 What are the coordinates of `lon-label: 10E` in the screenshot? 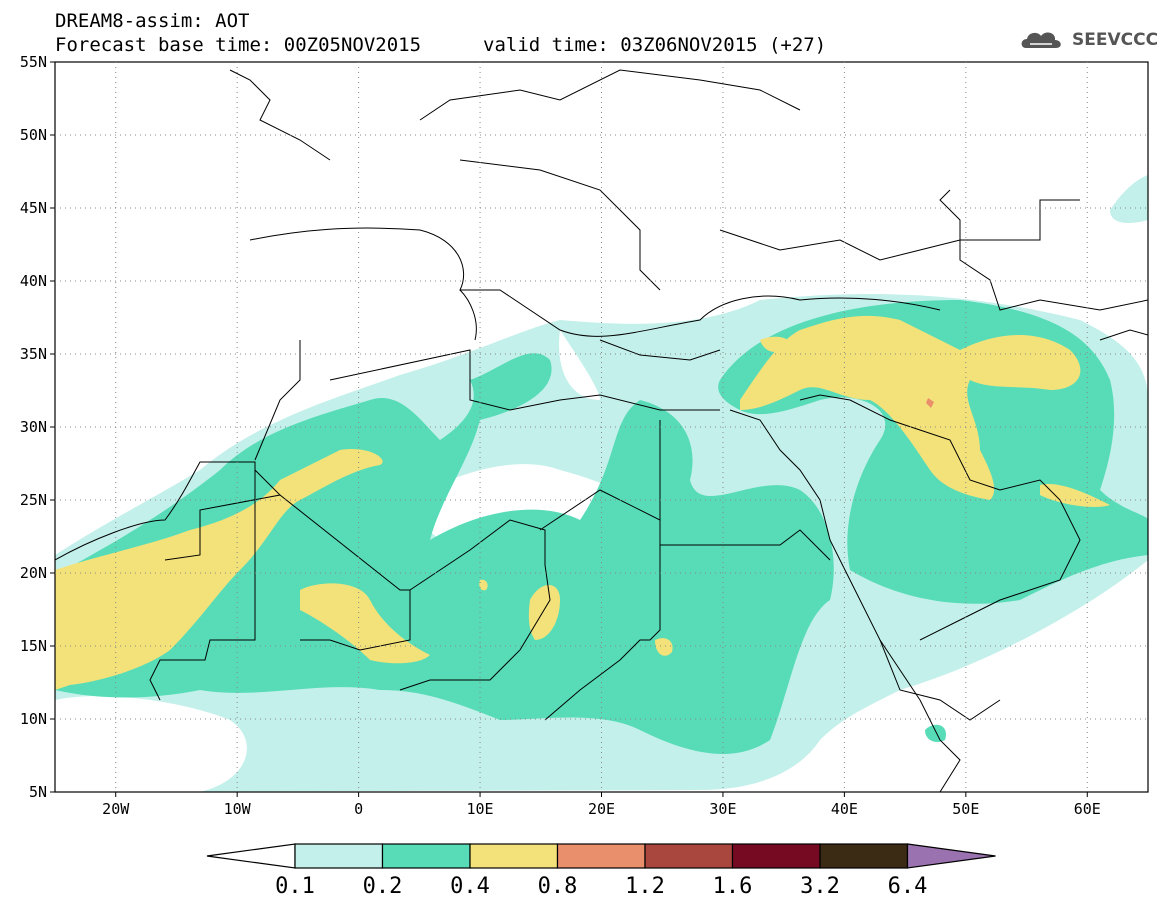 It's located at (480, 809).